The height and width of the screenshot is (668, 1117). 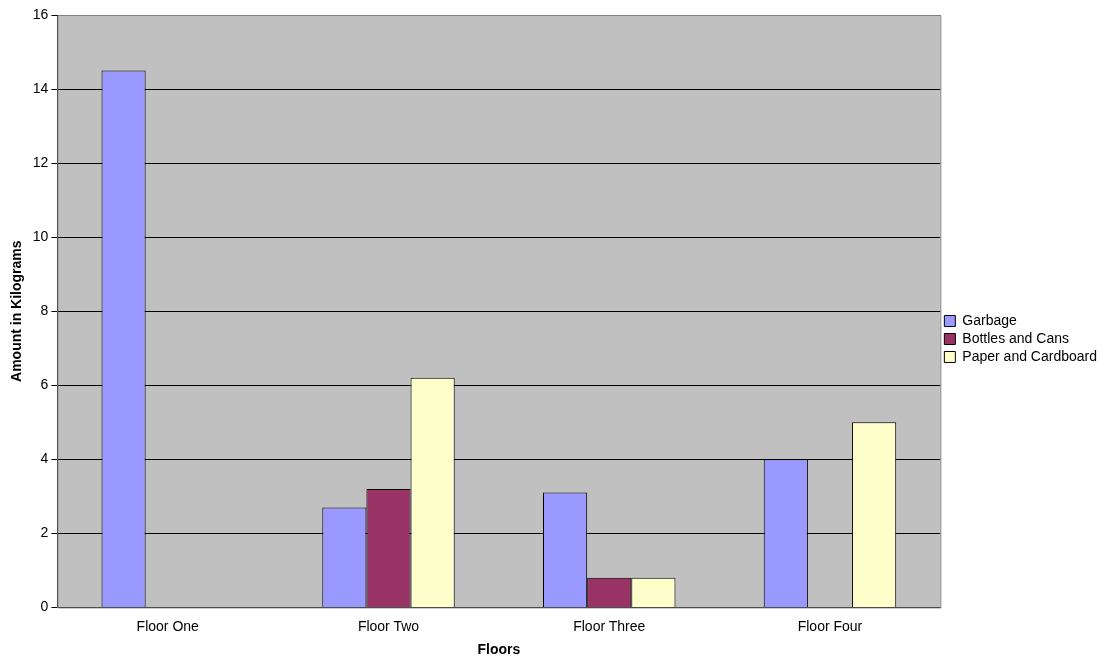 I want to click on legend-label: Paper and Cardboard, so click(x=1030, y=355).